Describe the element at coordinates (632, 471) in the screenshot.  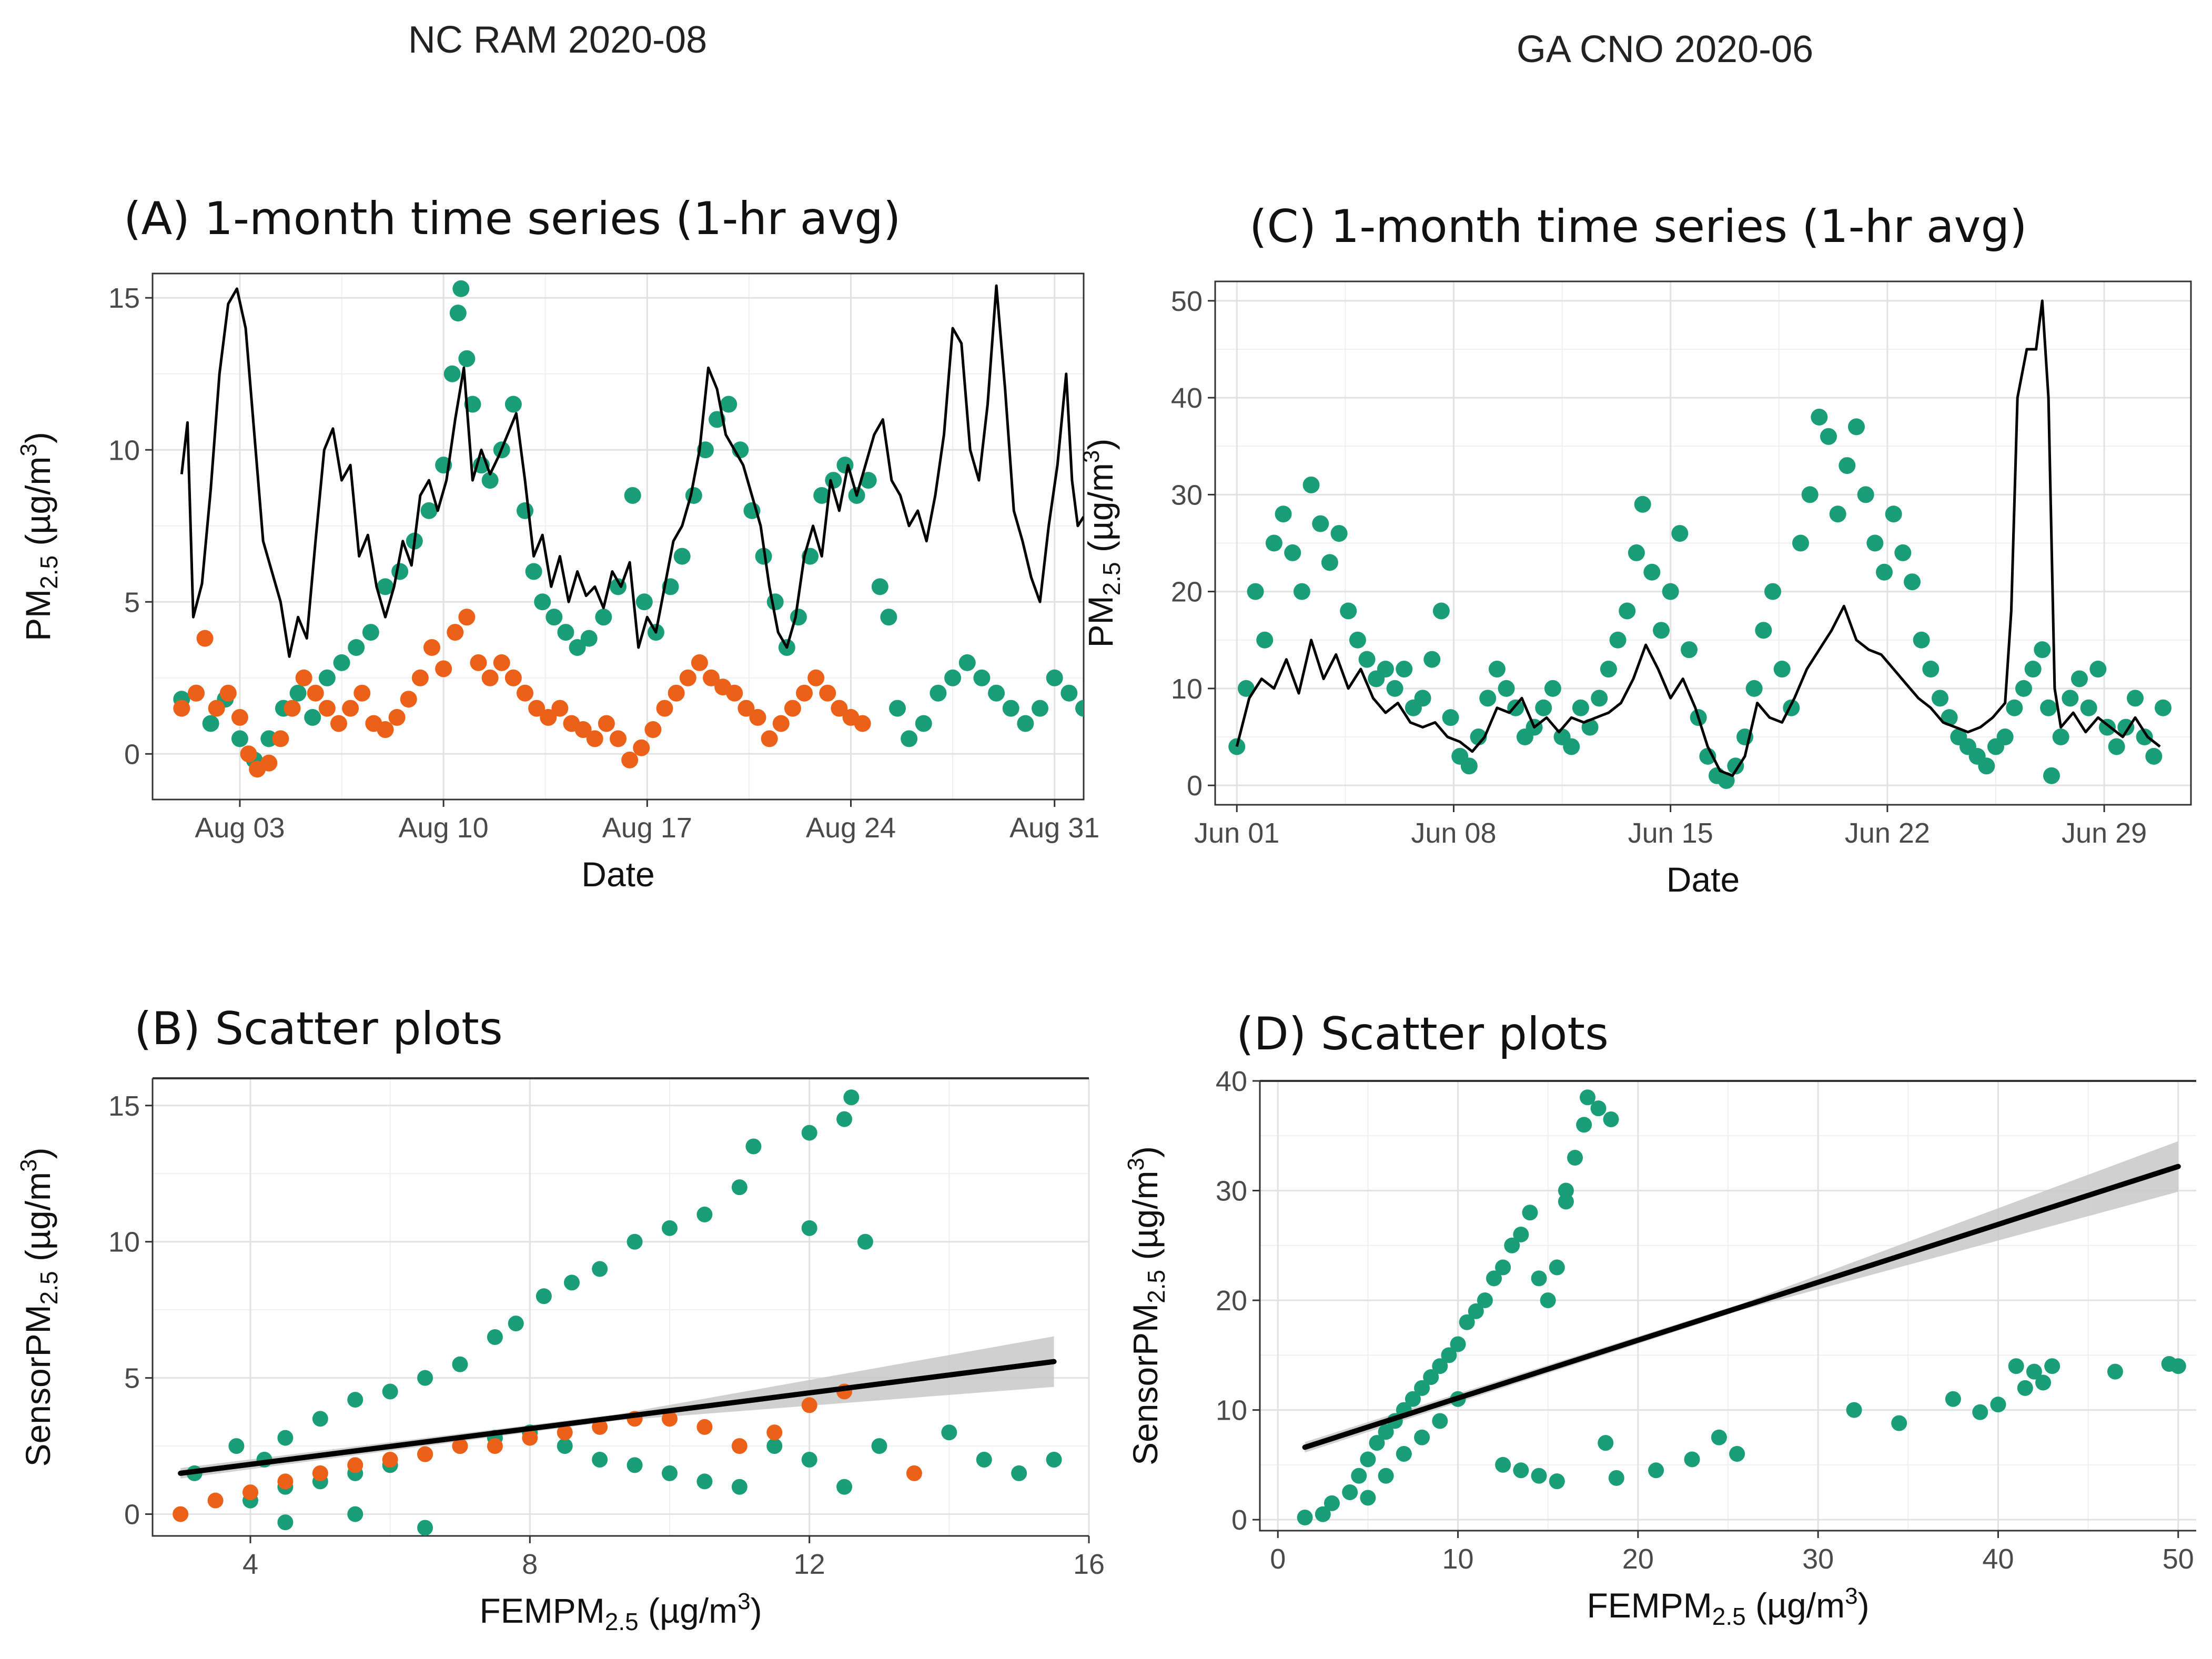
I see `series-line-fem` at that location.